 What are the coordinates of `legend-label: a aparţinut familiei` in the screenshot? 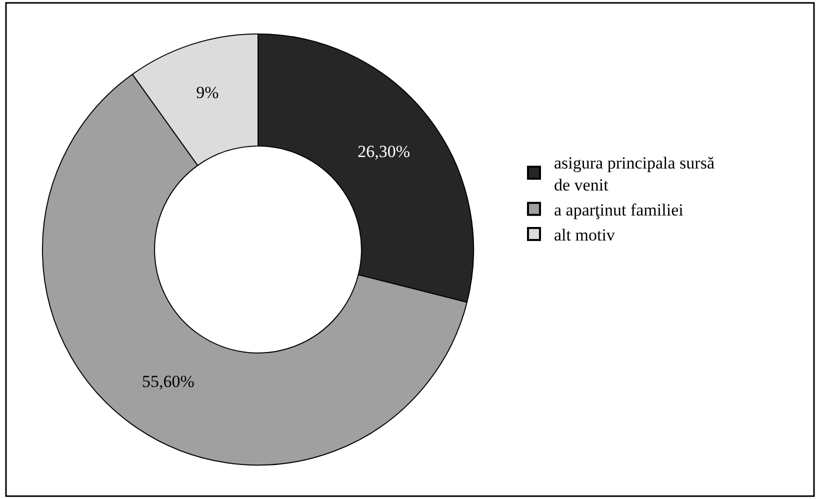 It's located at (619, 210).